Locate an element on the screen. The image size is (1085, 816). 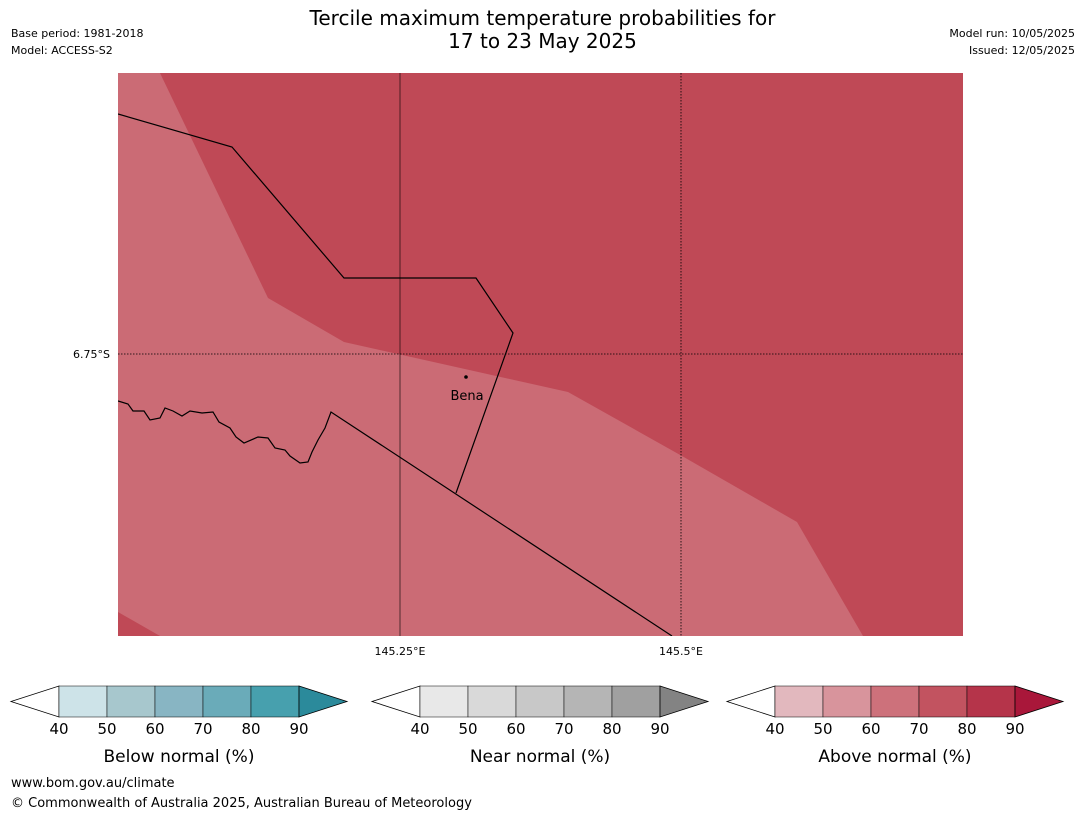
place-label-bena: Bena is located at coordinates (466, 396).